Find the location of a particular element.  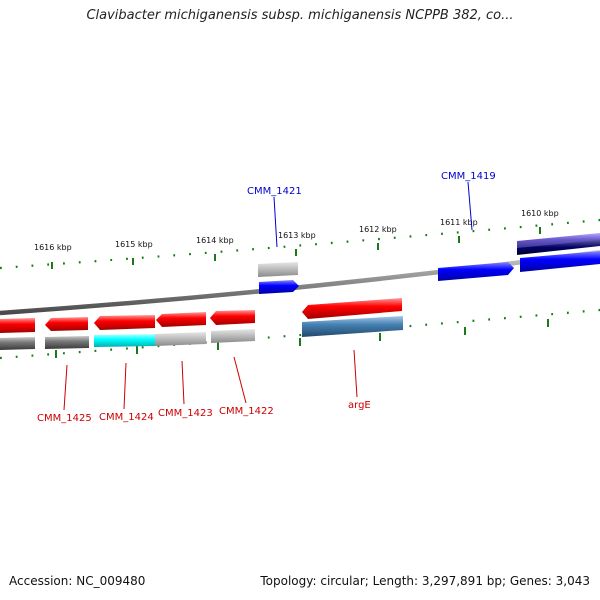

gene-forward-purple-arrow is located at coordinates (558, 241).